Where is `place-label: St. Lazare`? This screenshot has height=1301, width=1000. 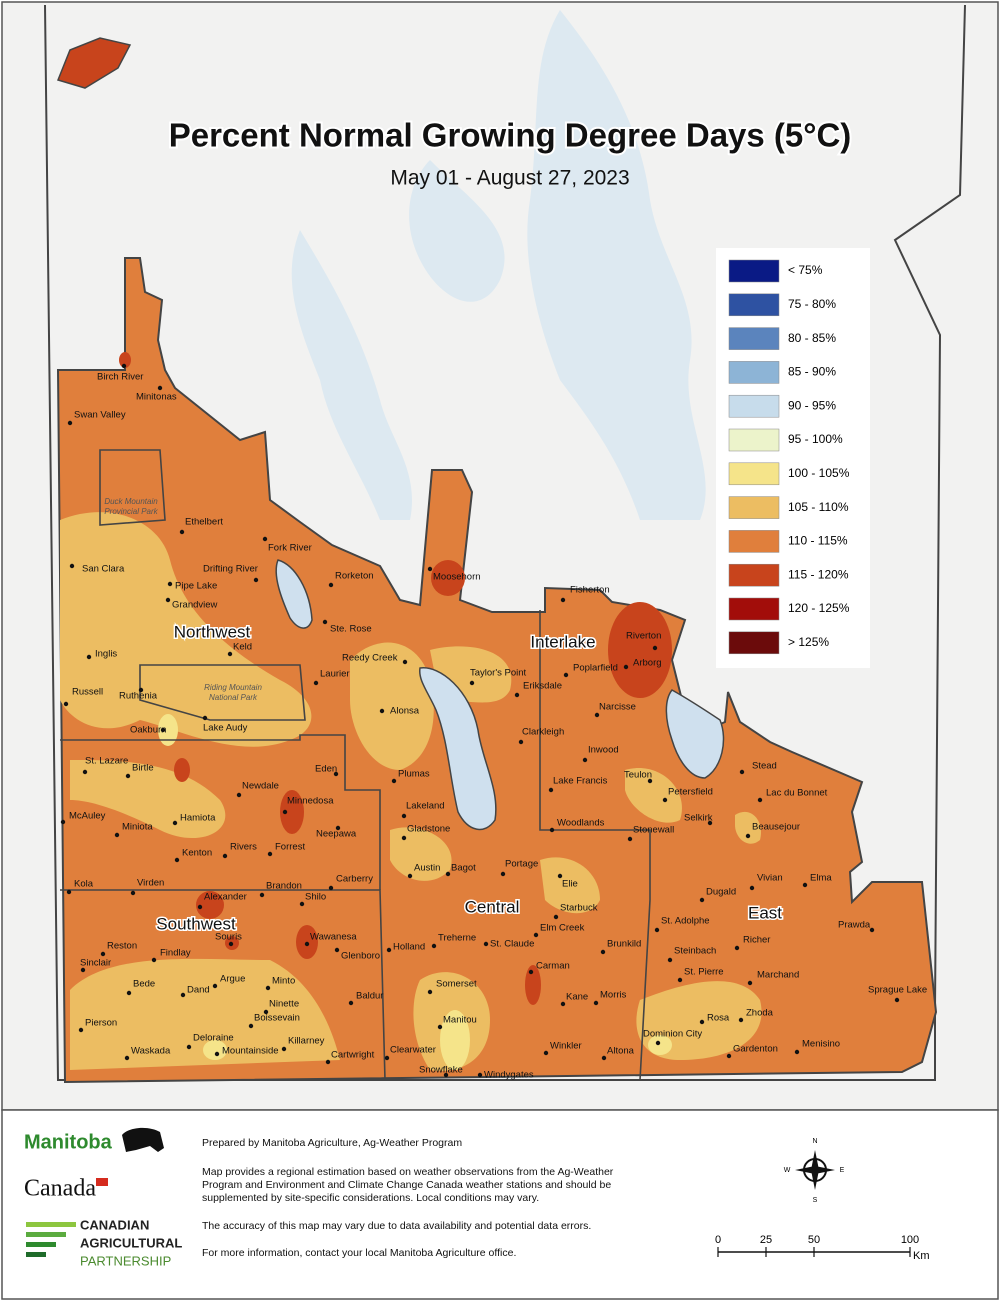 place-label: St. Lazare is located at coordinates (106, 761).